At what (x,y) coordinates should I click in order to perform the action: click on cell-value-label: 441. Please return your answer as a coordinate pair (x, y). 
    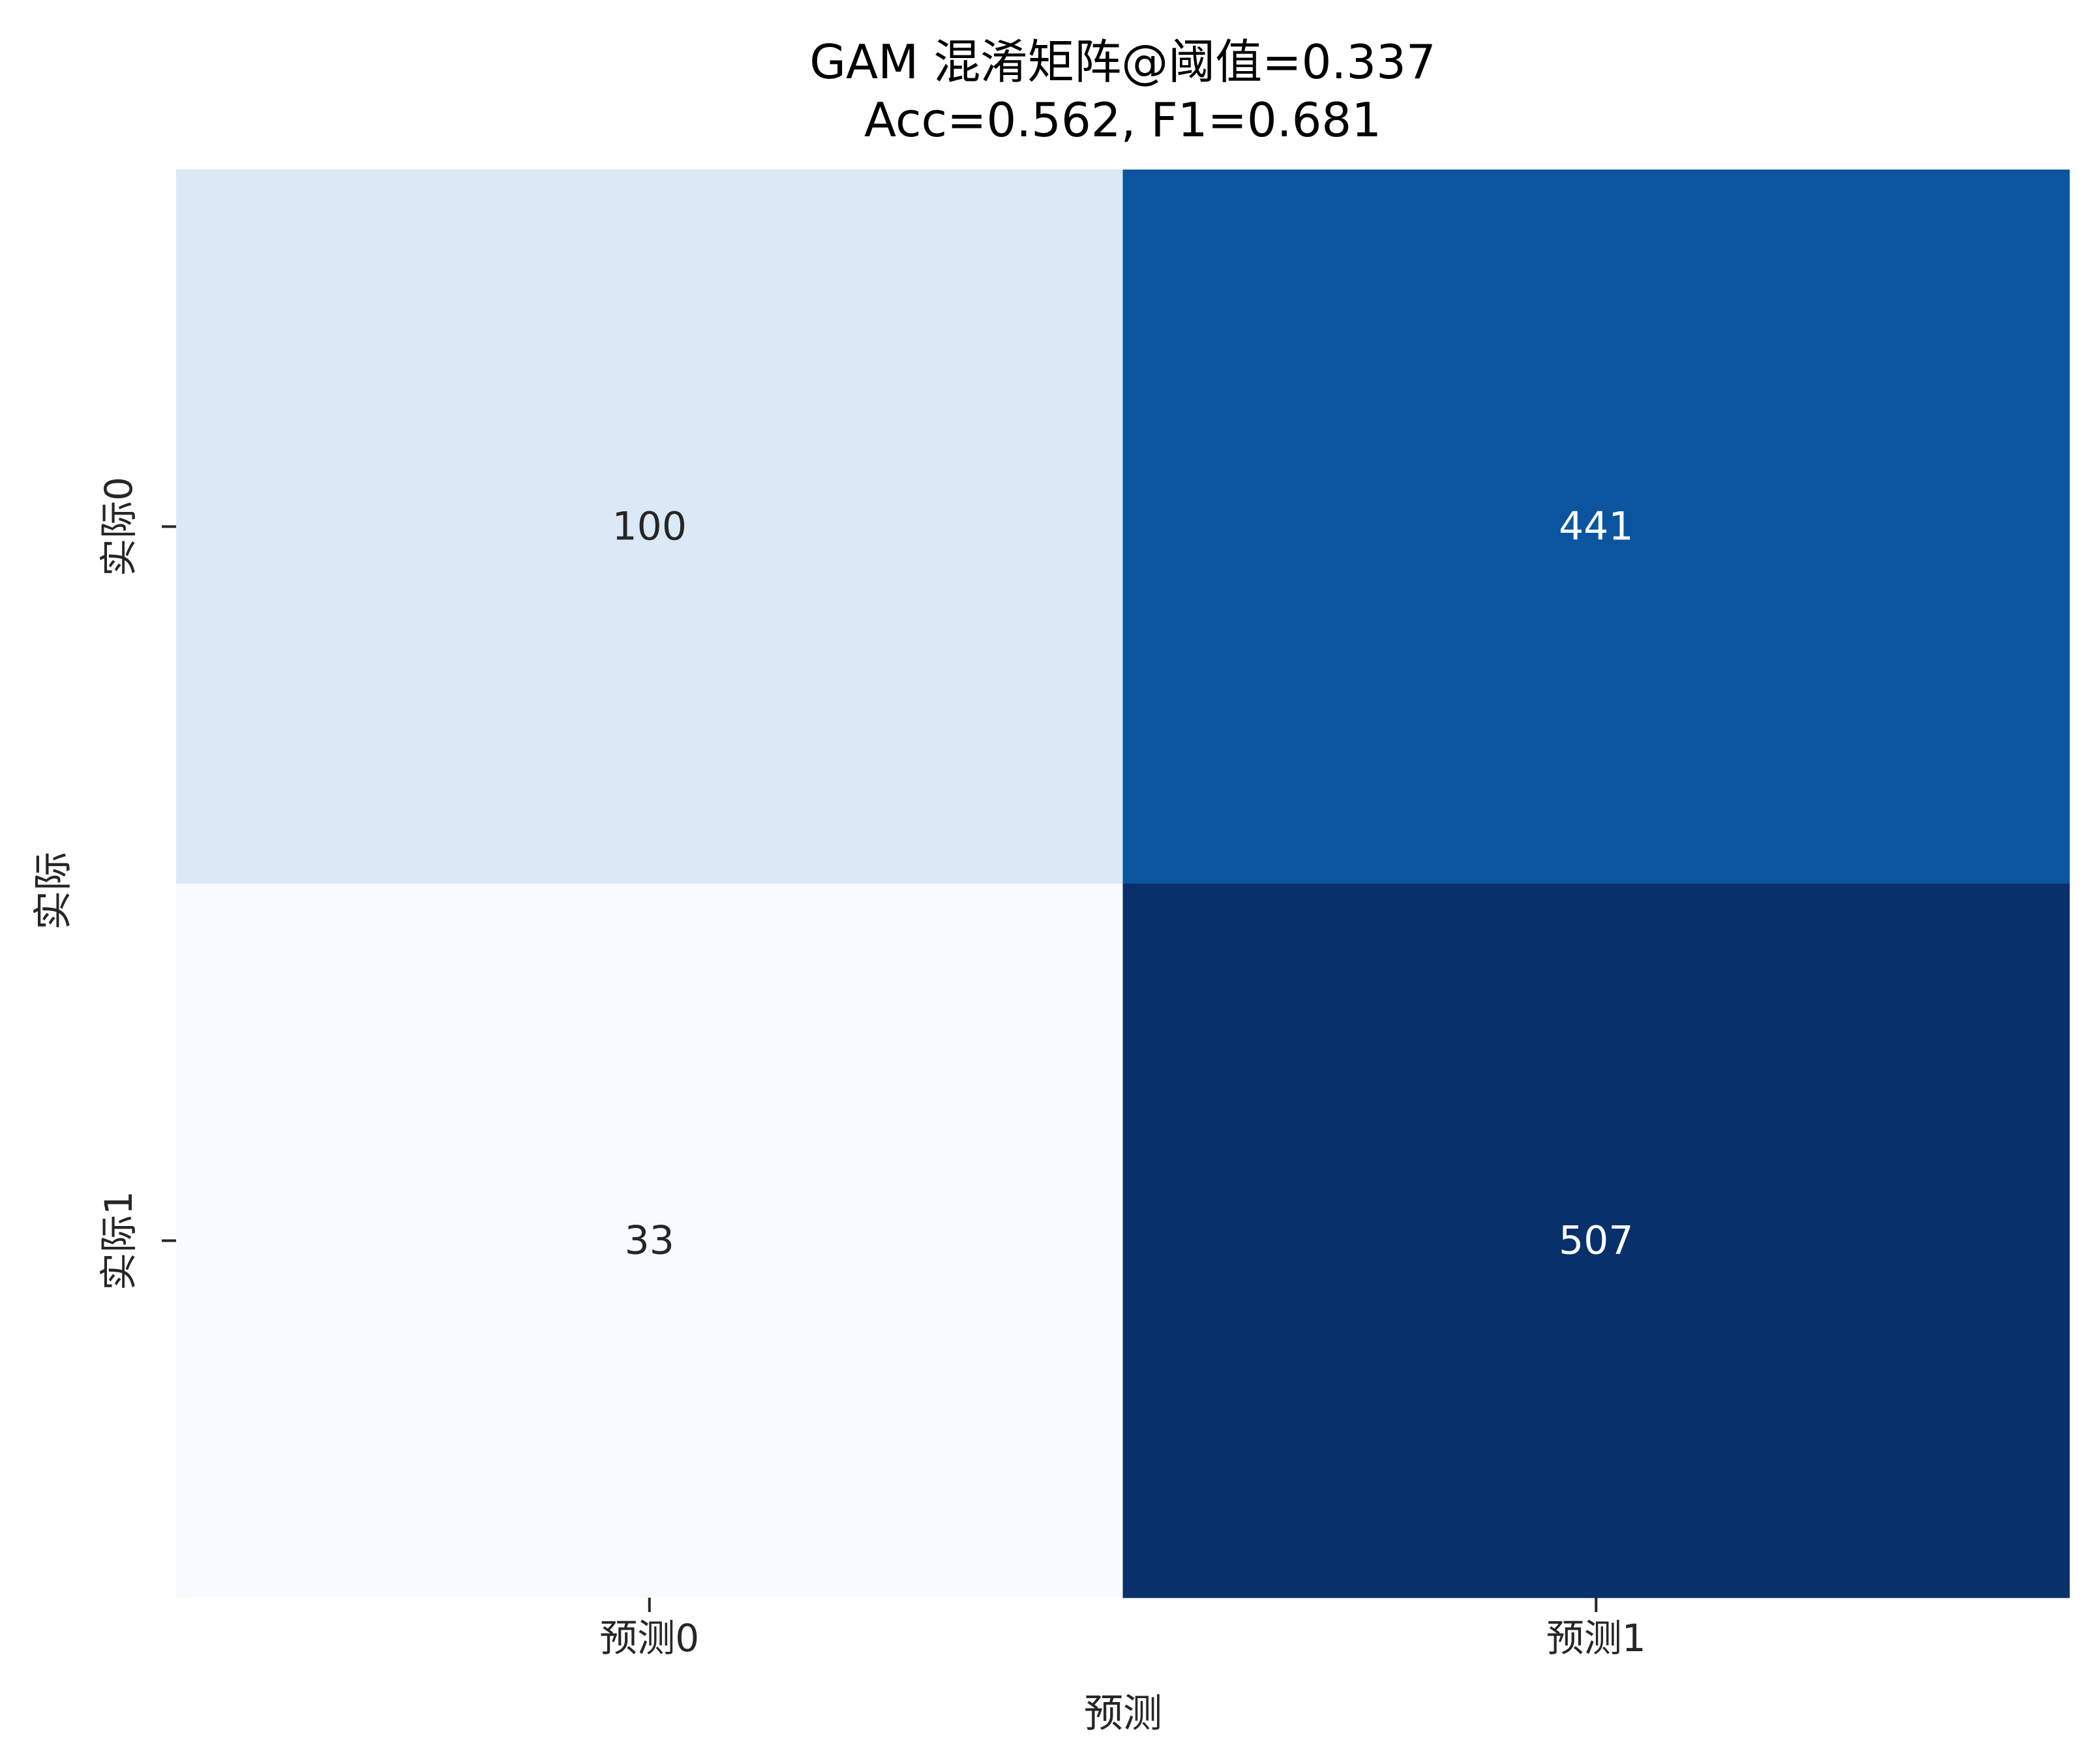
    Looking at the image, I should click on (1596, 527).